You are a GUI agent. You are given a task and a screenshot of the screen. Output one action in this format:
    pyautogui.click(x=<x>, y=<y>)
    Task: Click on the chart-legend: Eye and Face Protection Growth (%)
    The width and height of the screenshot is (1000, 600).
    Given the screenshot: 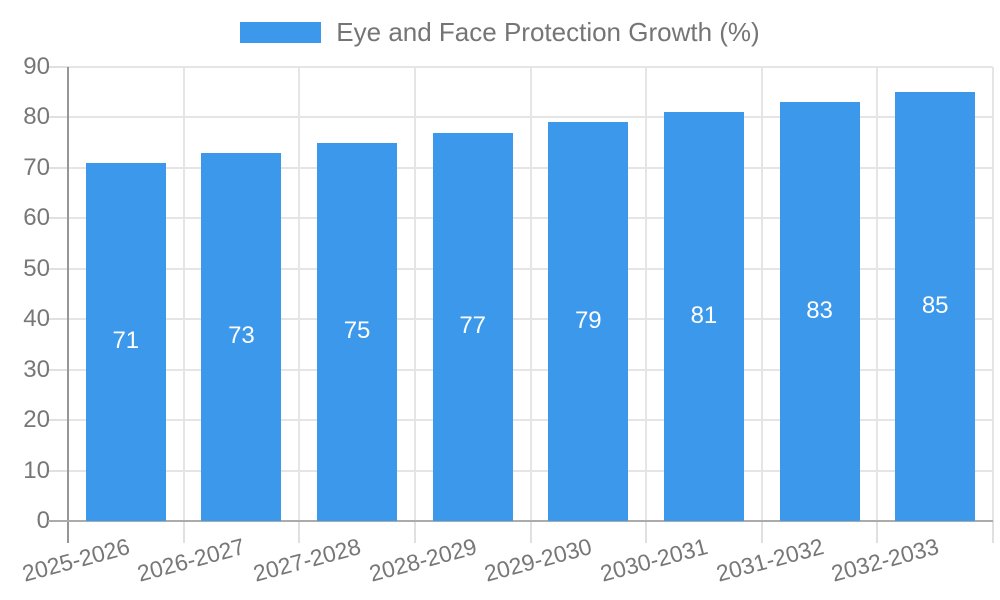 What is the action you would take?
    pyautogui.click(x=500, y=32)
    